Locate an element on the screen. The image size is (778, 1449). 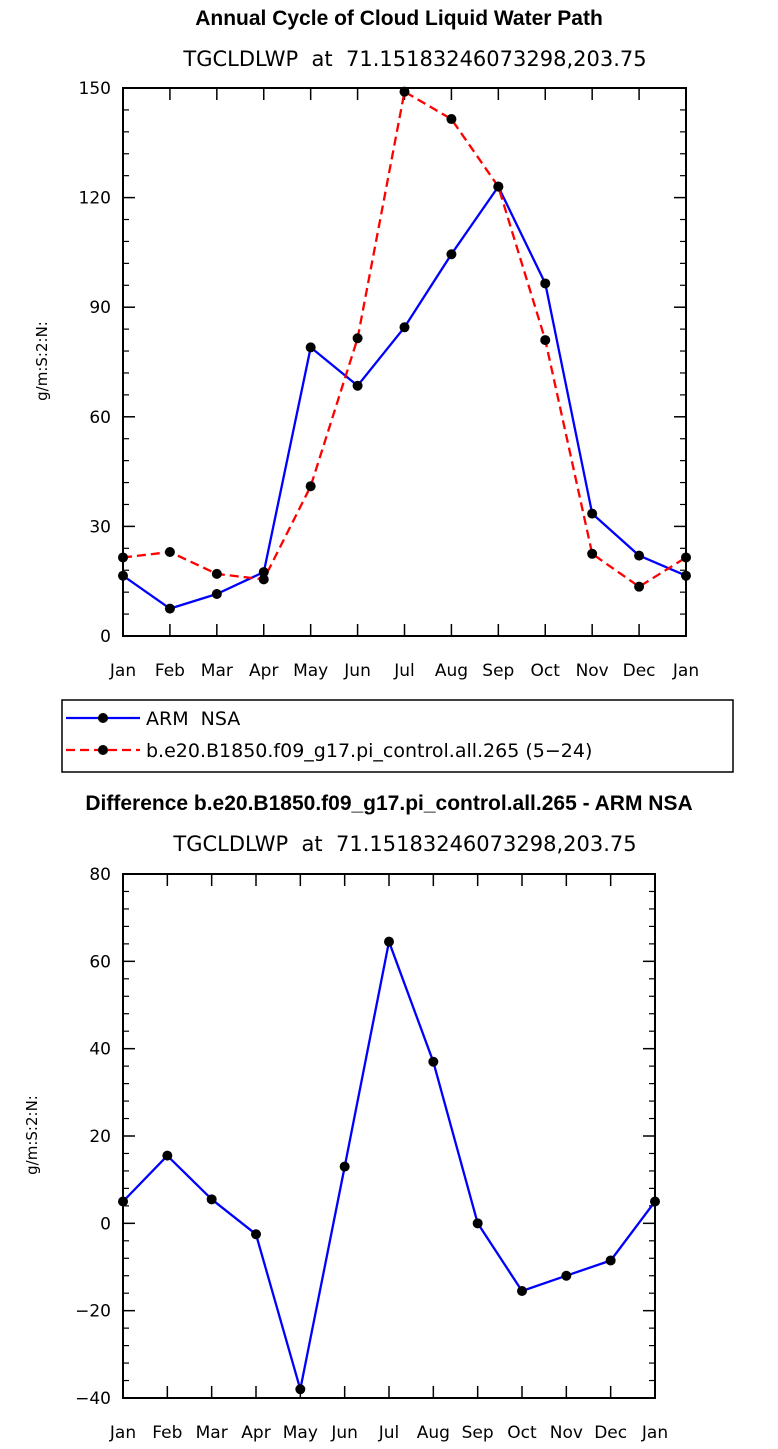
chart2-ytick-label: −40 is located at coordinates (93, 1399).